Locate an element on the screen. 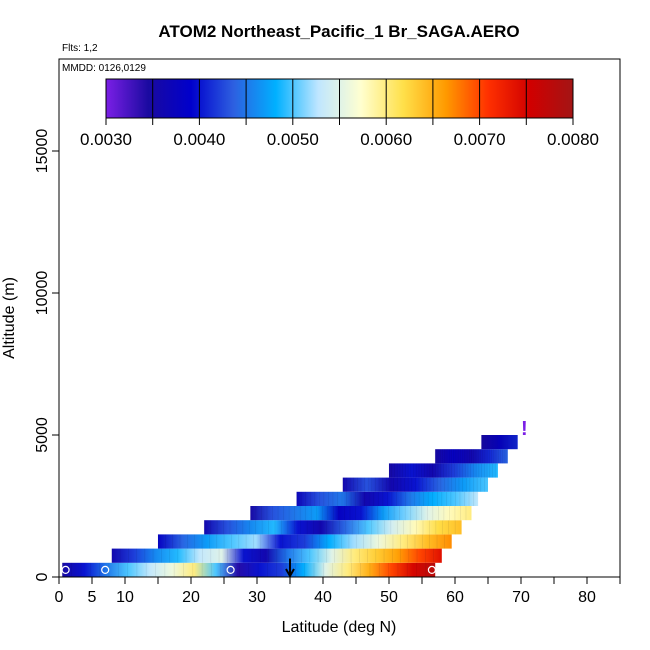 The height and width of the screenshot is (650, 650). colorbar-tick-label: 0.0050 is located at coordinates (293, 139).